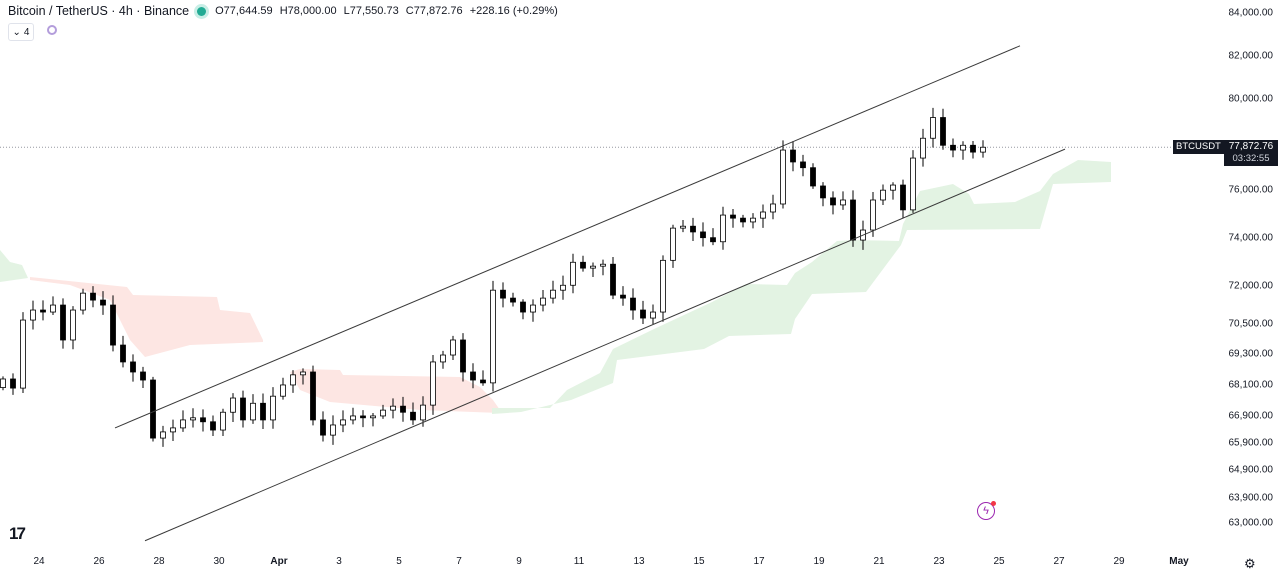 The height and width of the screenshot is (572, 1280). Describe the element at coordinates (99, 561) in the screenshot. I see `time-tick: 26` at that location.